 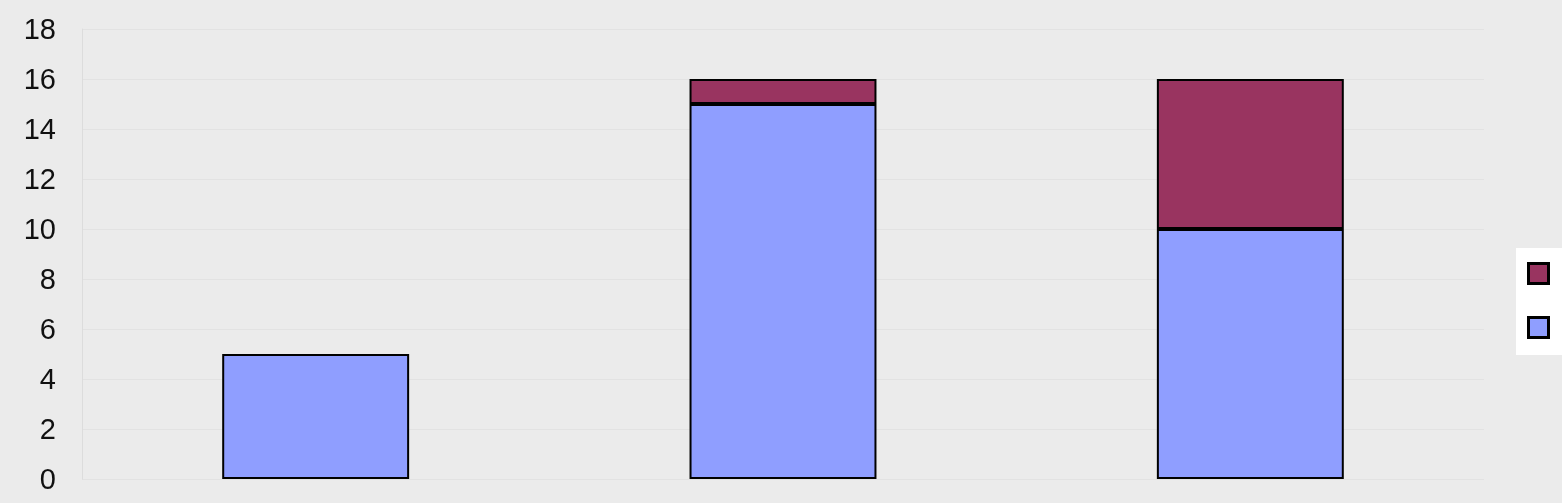 I want to click on bar, so click(x=316, y=416).